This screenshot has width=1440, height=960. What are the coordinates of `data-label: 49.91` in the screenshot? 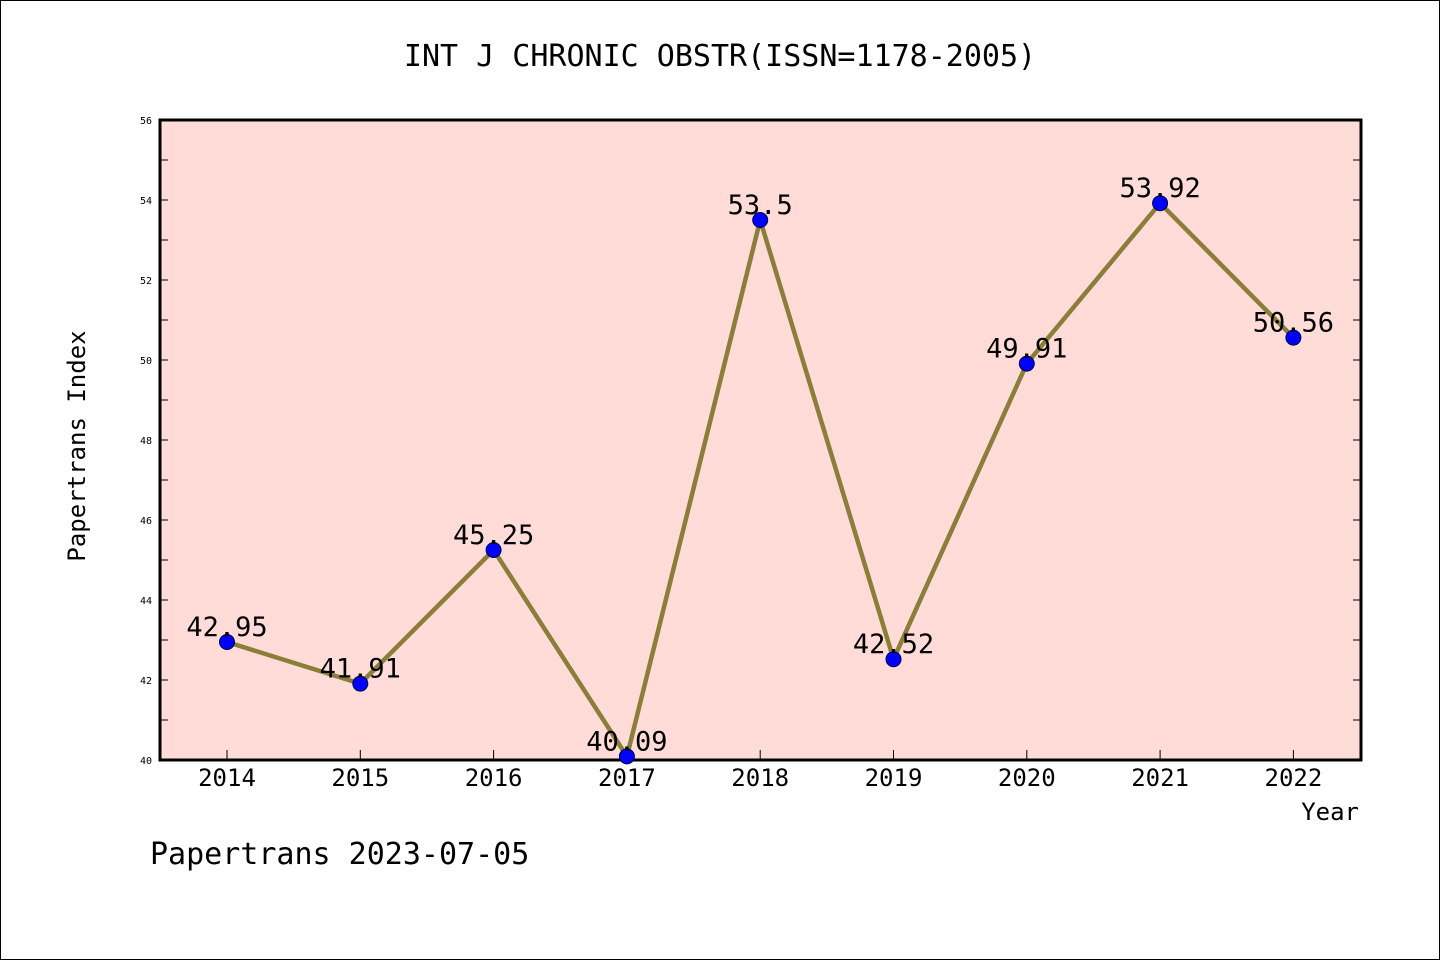 It's located at (1026, 349).